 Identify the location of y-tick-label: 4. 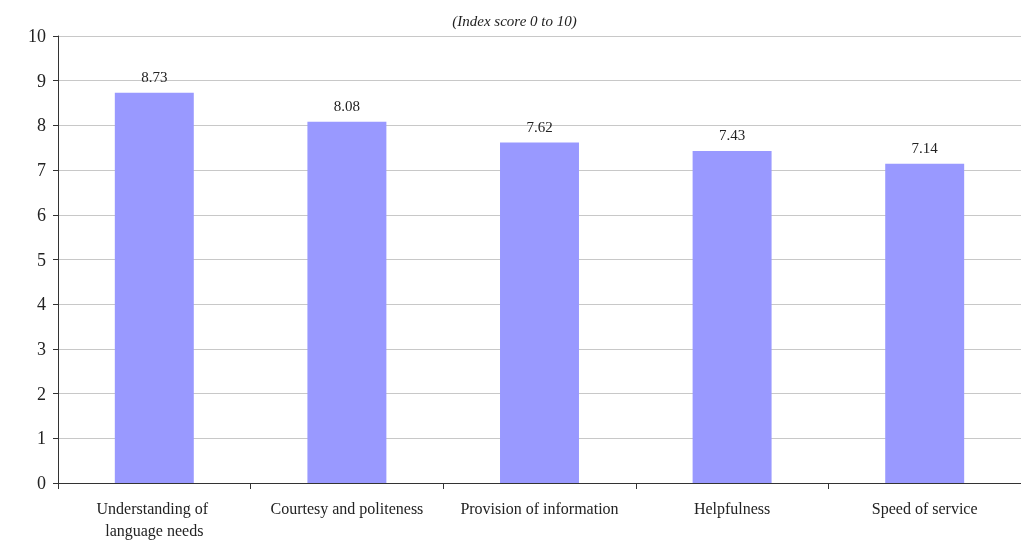
(41, 304).